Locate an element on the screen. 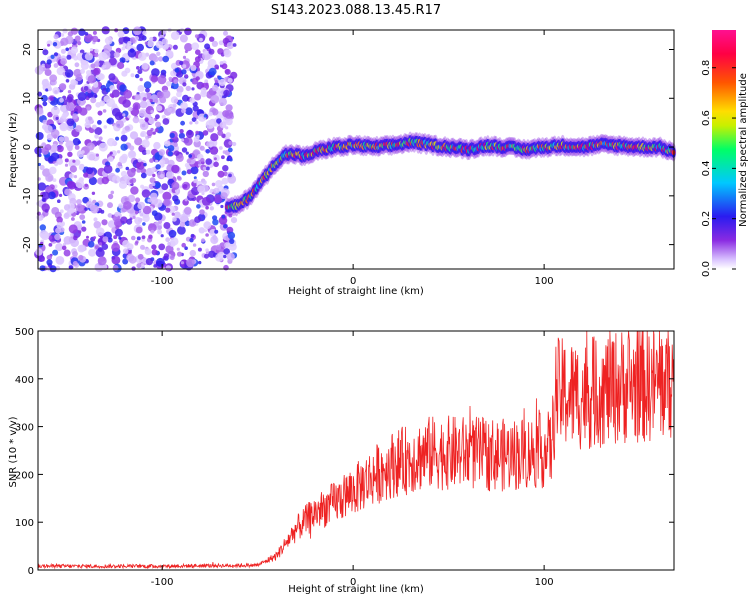 The height and width of the screenshot is (600, 750). x-tick-label: 100 is located at coordinates (544, 281).